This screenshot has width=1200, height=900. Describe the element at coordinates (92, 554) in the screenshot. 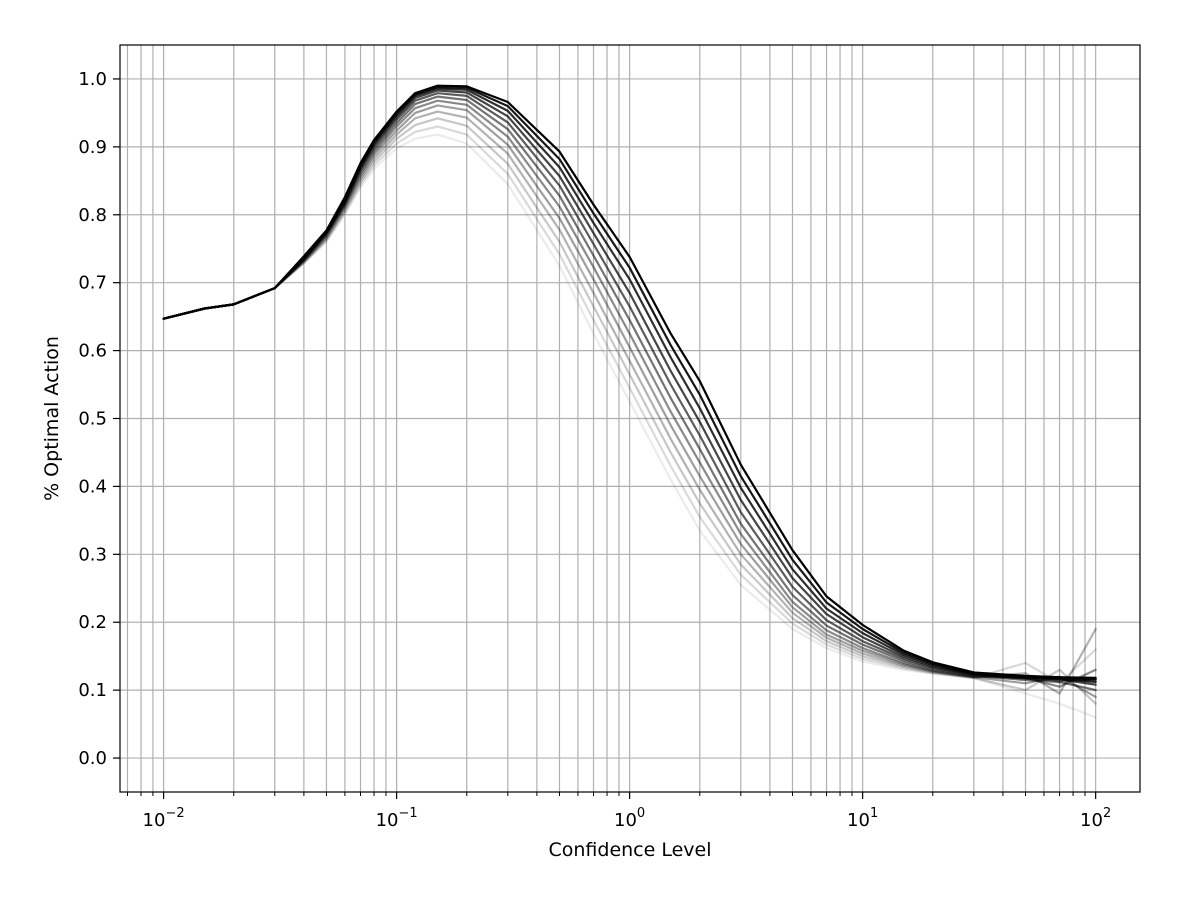

I see `y-tick-label: 0.3` at that location.